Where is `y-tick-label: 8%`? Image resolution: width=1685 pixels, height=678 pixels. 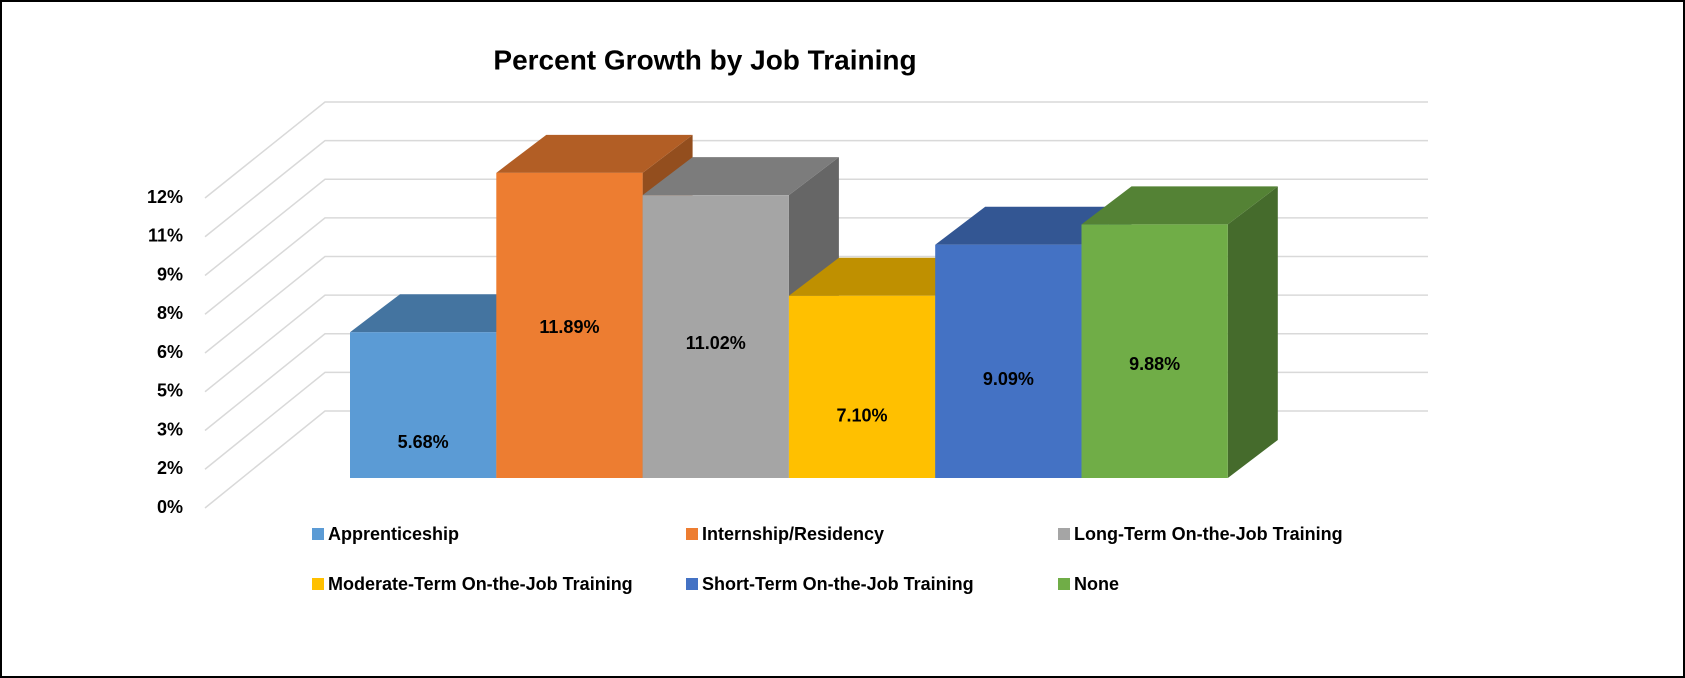
y-tick-label: 8% is located at coordinates (170, 313).